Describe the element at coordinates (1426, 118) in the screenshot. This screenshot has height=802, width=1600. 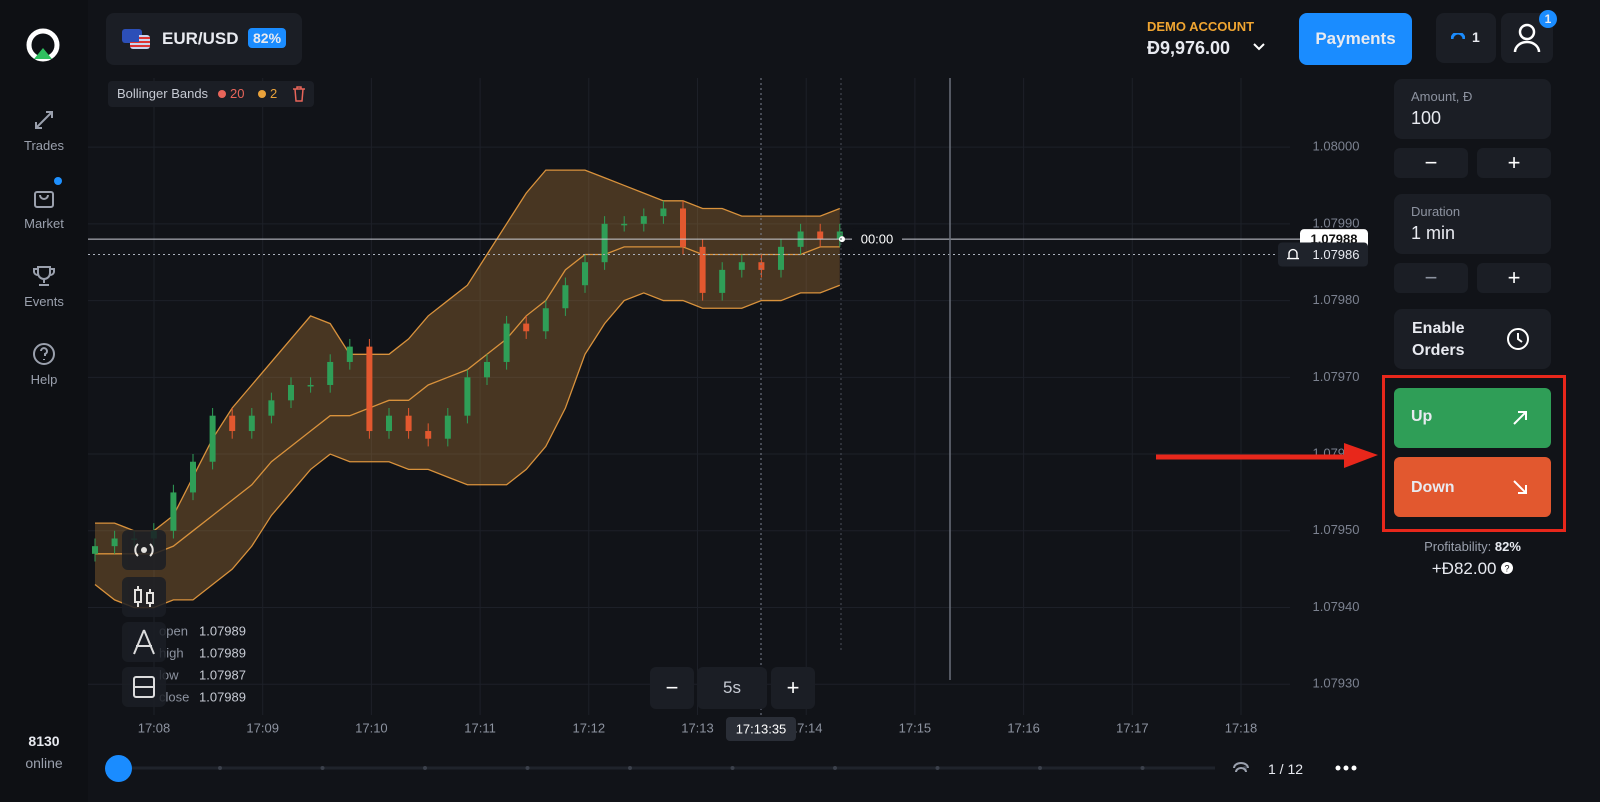
I see `amount-value: 100` at that location.